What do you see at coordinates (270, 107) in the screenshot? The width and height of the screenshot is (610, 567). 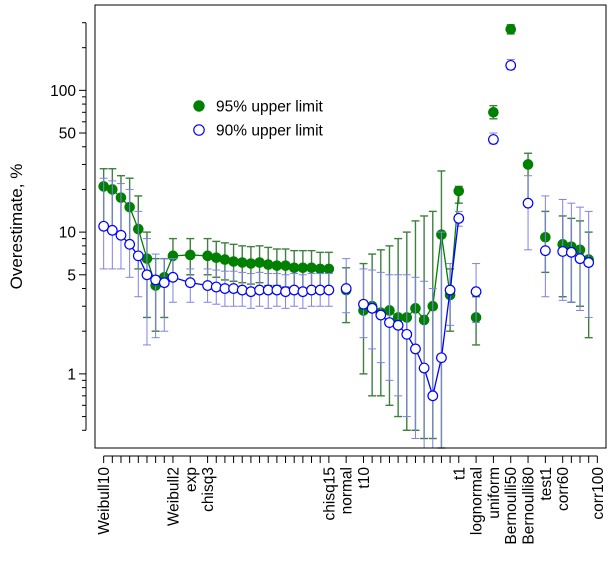 I see `legend-label-95: 95% upper limit` at bounding box center [270, 107].